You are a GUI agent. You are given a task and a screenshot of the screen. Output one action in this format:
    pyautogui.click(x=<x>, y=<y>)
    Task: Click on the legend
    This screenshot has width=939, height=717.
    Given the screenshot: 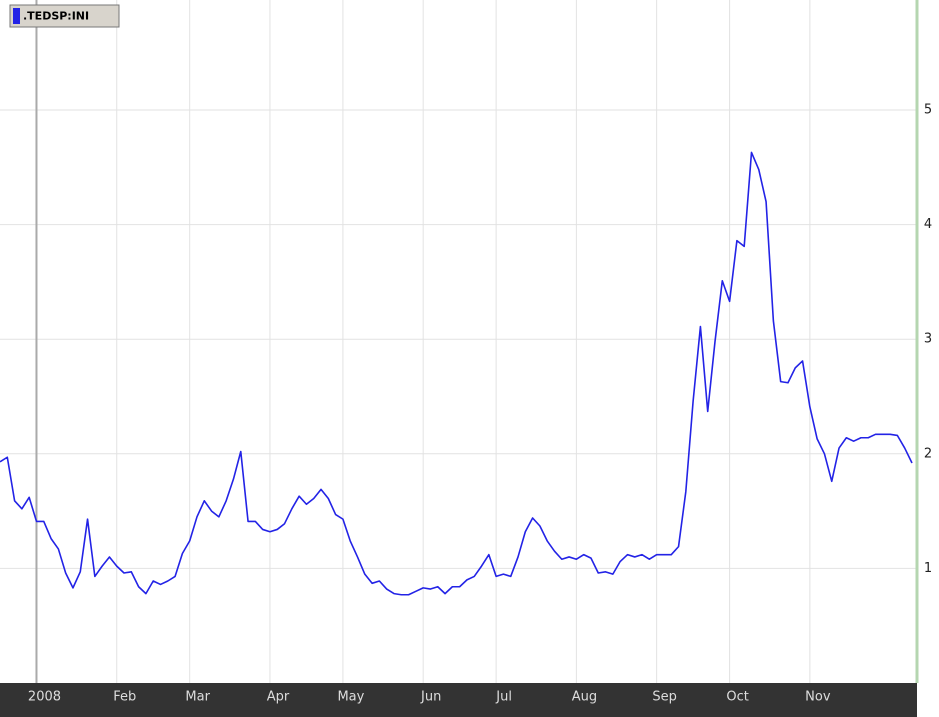 What is the action you would take?
    pyautogui.click(x=64, y=16)
    